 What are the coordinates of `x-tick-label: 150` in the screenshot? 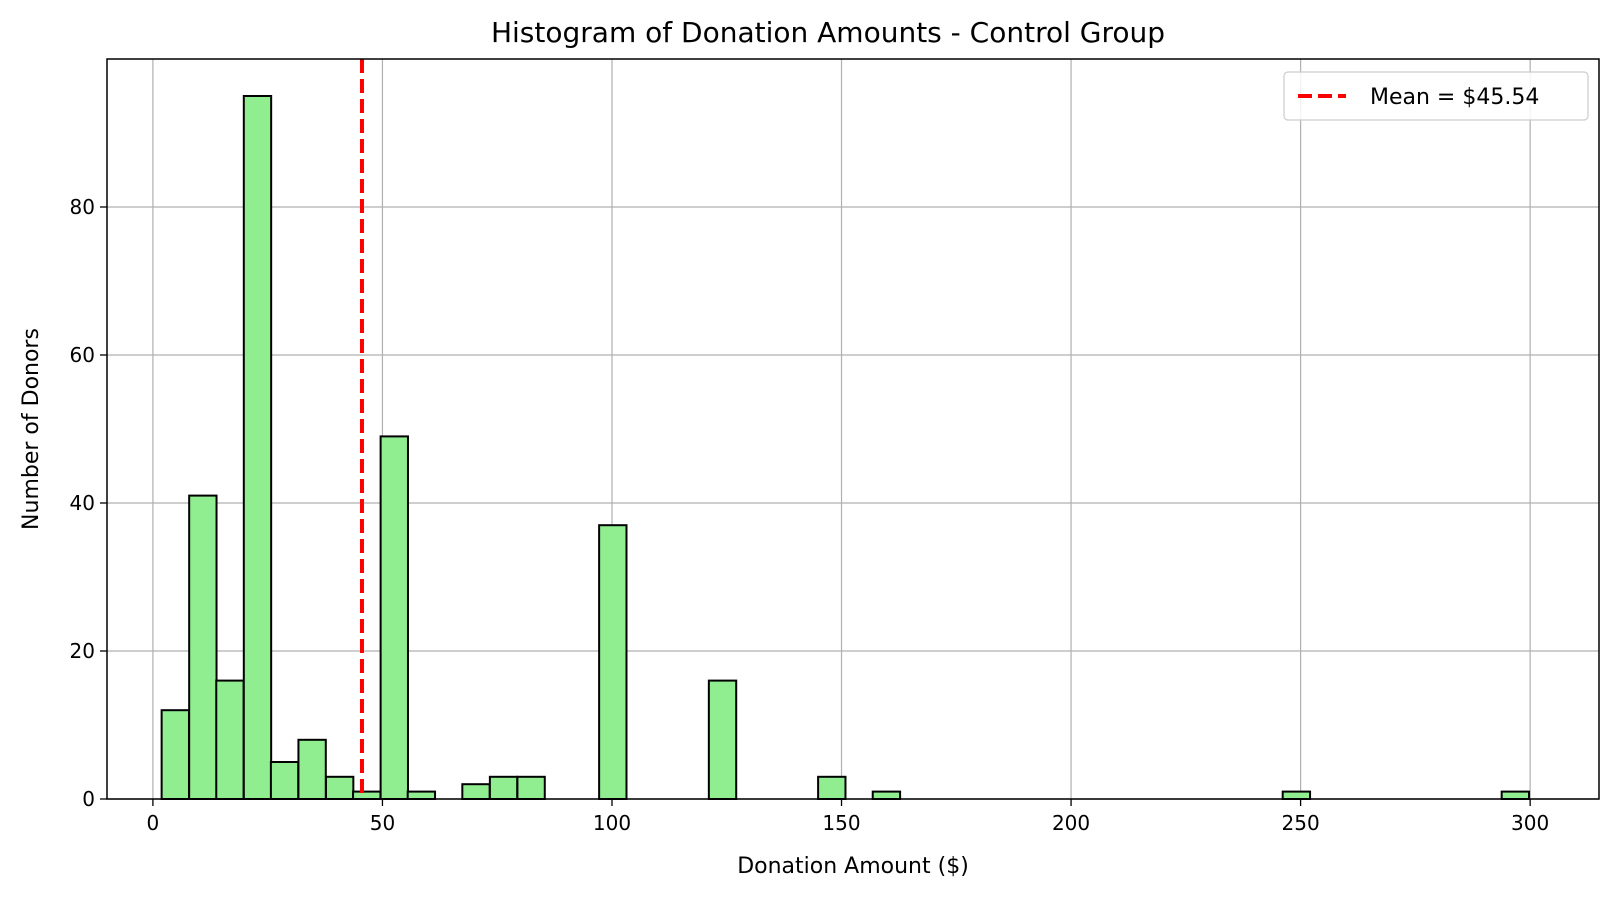 It's located at (841, 823).